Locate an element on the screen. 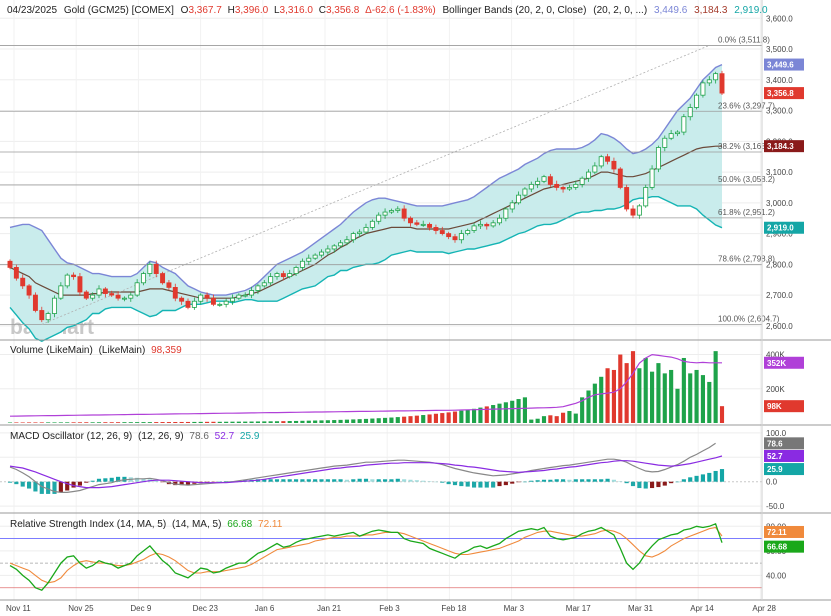 This screenshot has height=616, width=831. header-symbol: Gold (GCM25) [COMEX] is located at coordinates (119, 10).